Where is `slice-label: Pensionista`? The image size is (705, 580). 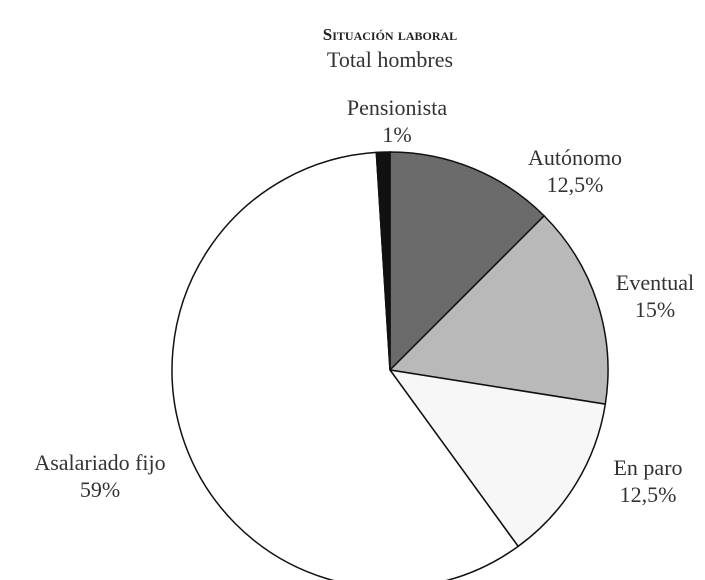
slice-label: Pensionista is located at coordinates (397, 107).